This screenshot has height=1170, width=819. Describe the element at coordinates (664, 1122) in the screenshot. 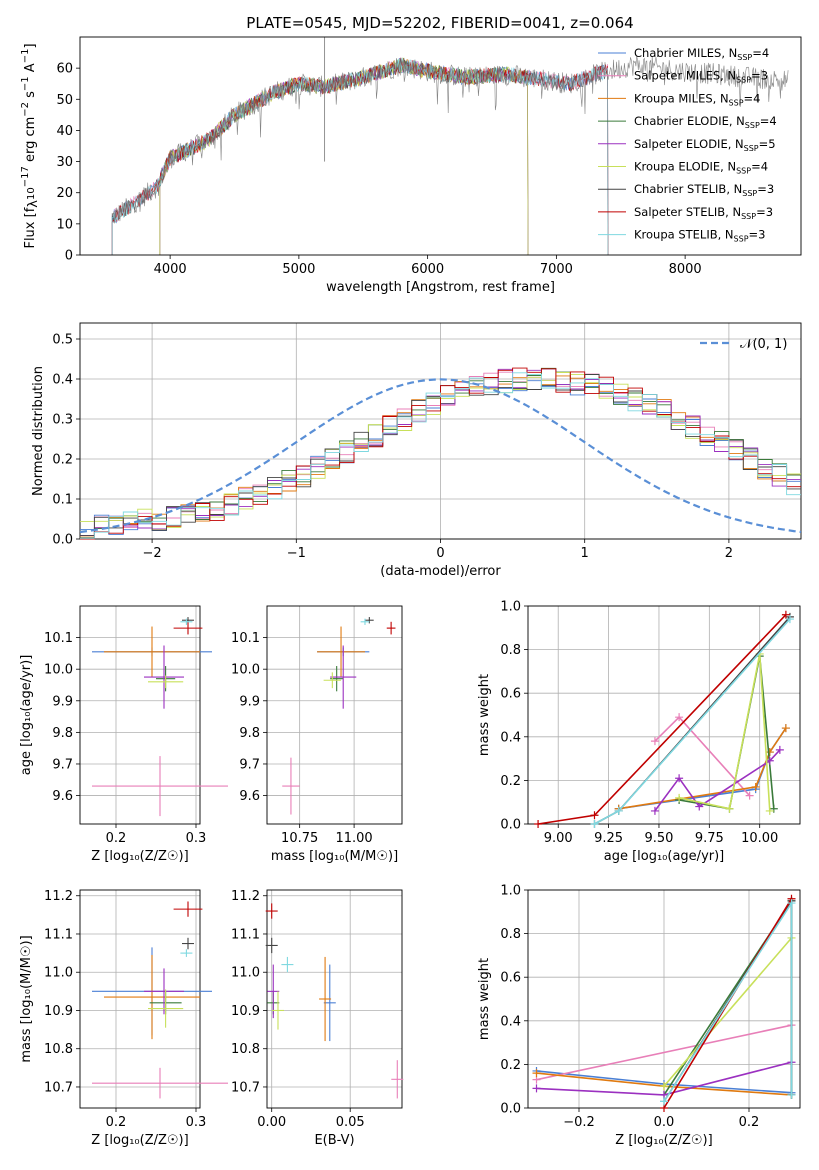

I see `x-tick-label: 0.0` at that location.